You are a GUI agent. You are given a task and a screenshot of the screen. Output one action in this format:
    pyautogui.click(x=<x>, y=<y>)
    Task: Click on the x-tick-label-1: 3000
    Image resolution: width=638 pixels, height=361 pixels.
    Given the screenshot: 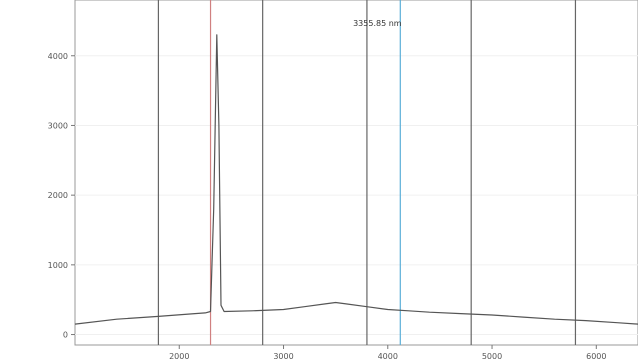 What is the action you would take?
    pyautogui.click(x=283, y=356)
    